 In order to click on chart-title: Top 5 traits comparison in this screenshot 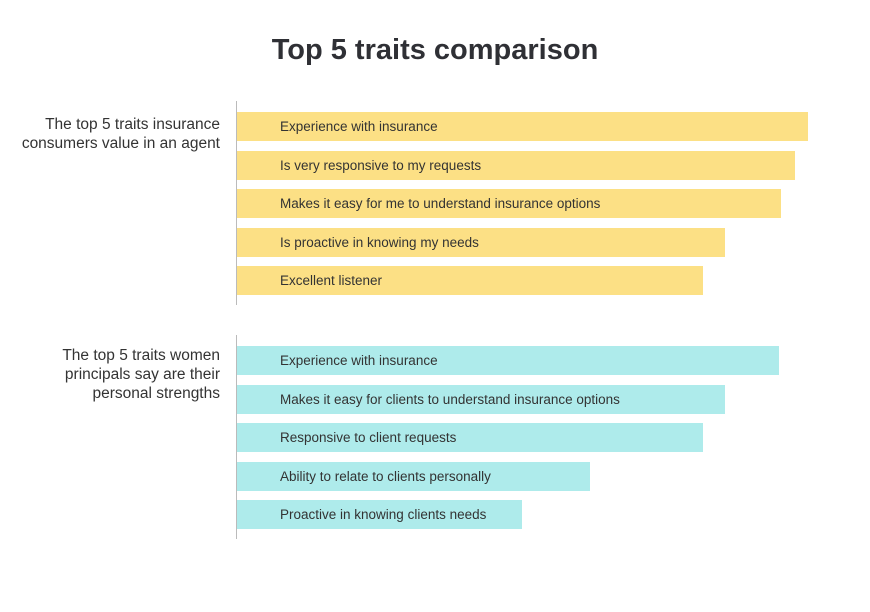, I will do `click(435, 50)`.